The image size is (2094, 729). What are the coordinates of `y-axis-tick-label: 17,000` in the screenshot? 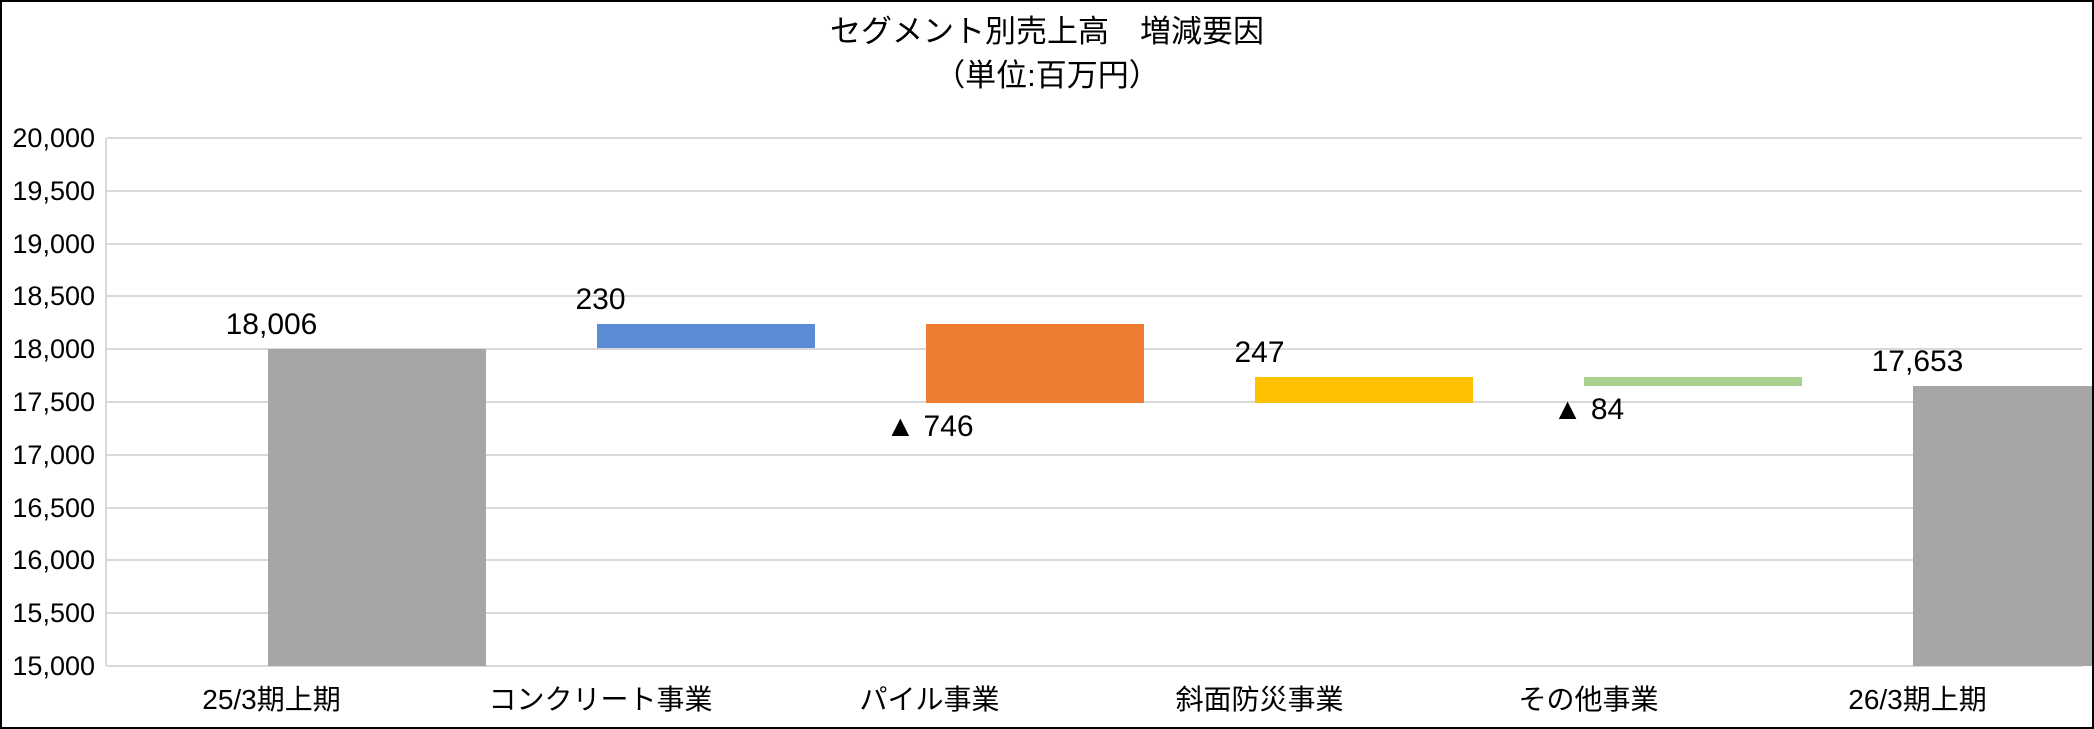 It's located at (53, 454).